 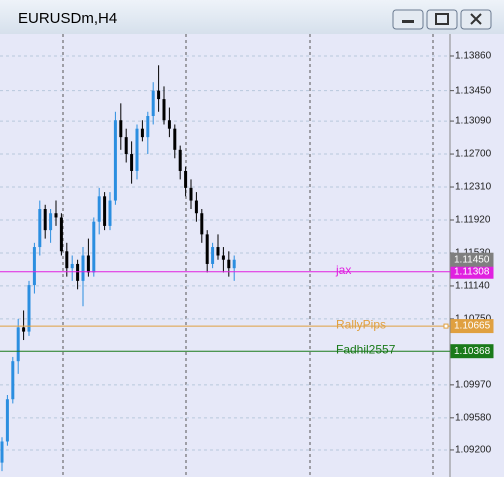 What do you see at coordinates (472, 271) in the screenshot?
I see `price-label: 1.11308` at bounding box center [472, 271].